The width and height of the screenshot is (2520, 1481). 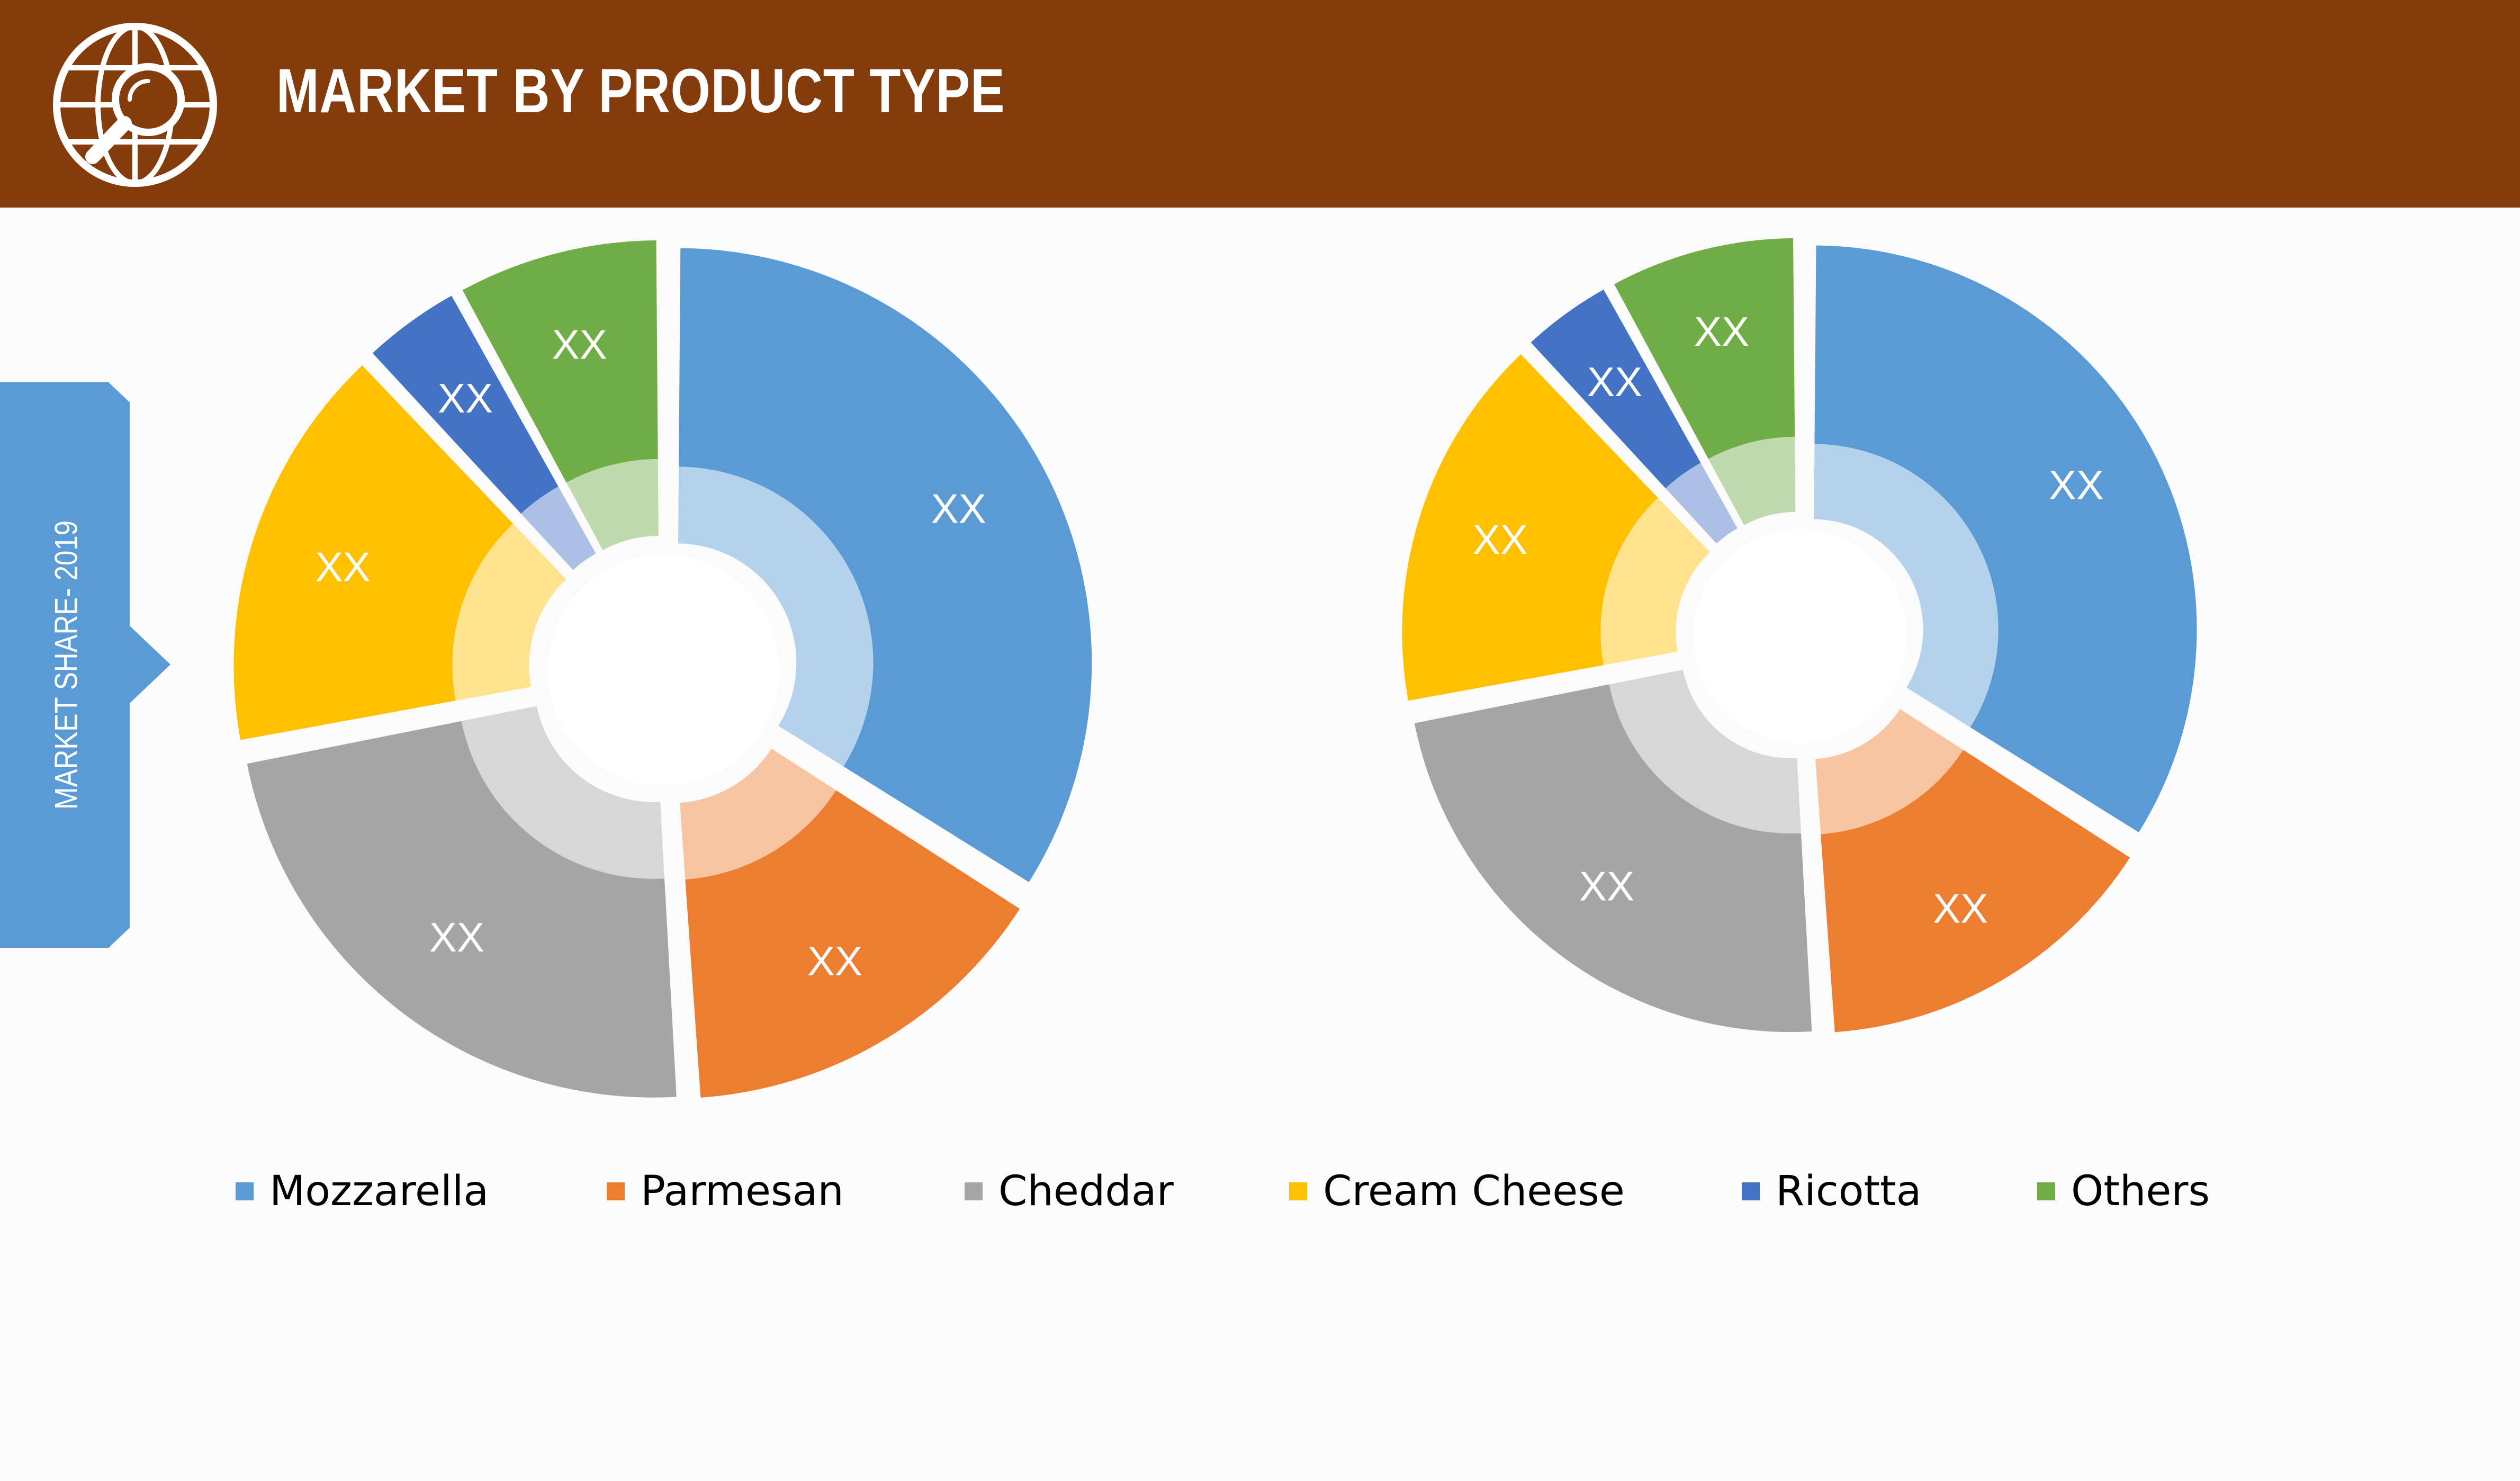 I want to click on page-title: MARKET BY PRODUCT TYPE, so click(x=640, y=91).